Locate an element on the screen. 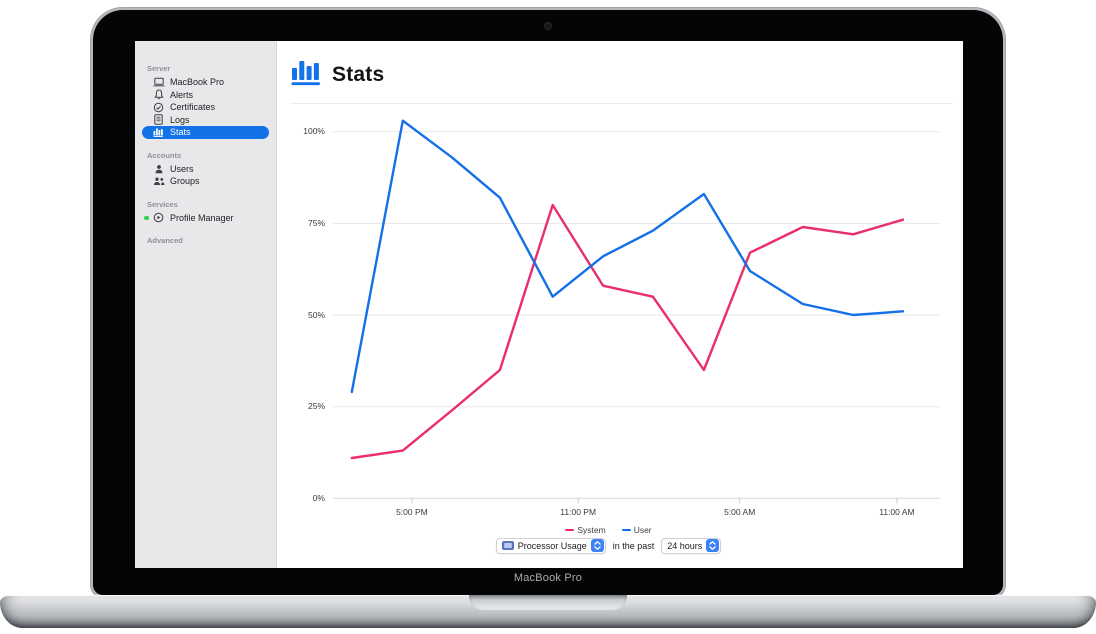 This screenshot has width=1096, height=634. profile-manager-icon is located at coordinates (158, 217).